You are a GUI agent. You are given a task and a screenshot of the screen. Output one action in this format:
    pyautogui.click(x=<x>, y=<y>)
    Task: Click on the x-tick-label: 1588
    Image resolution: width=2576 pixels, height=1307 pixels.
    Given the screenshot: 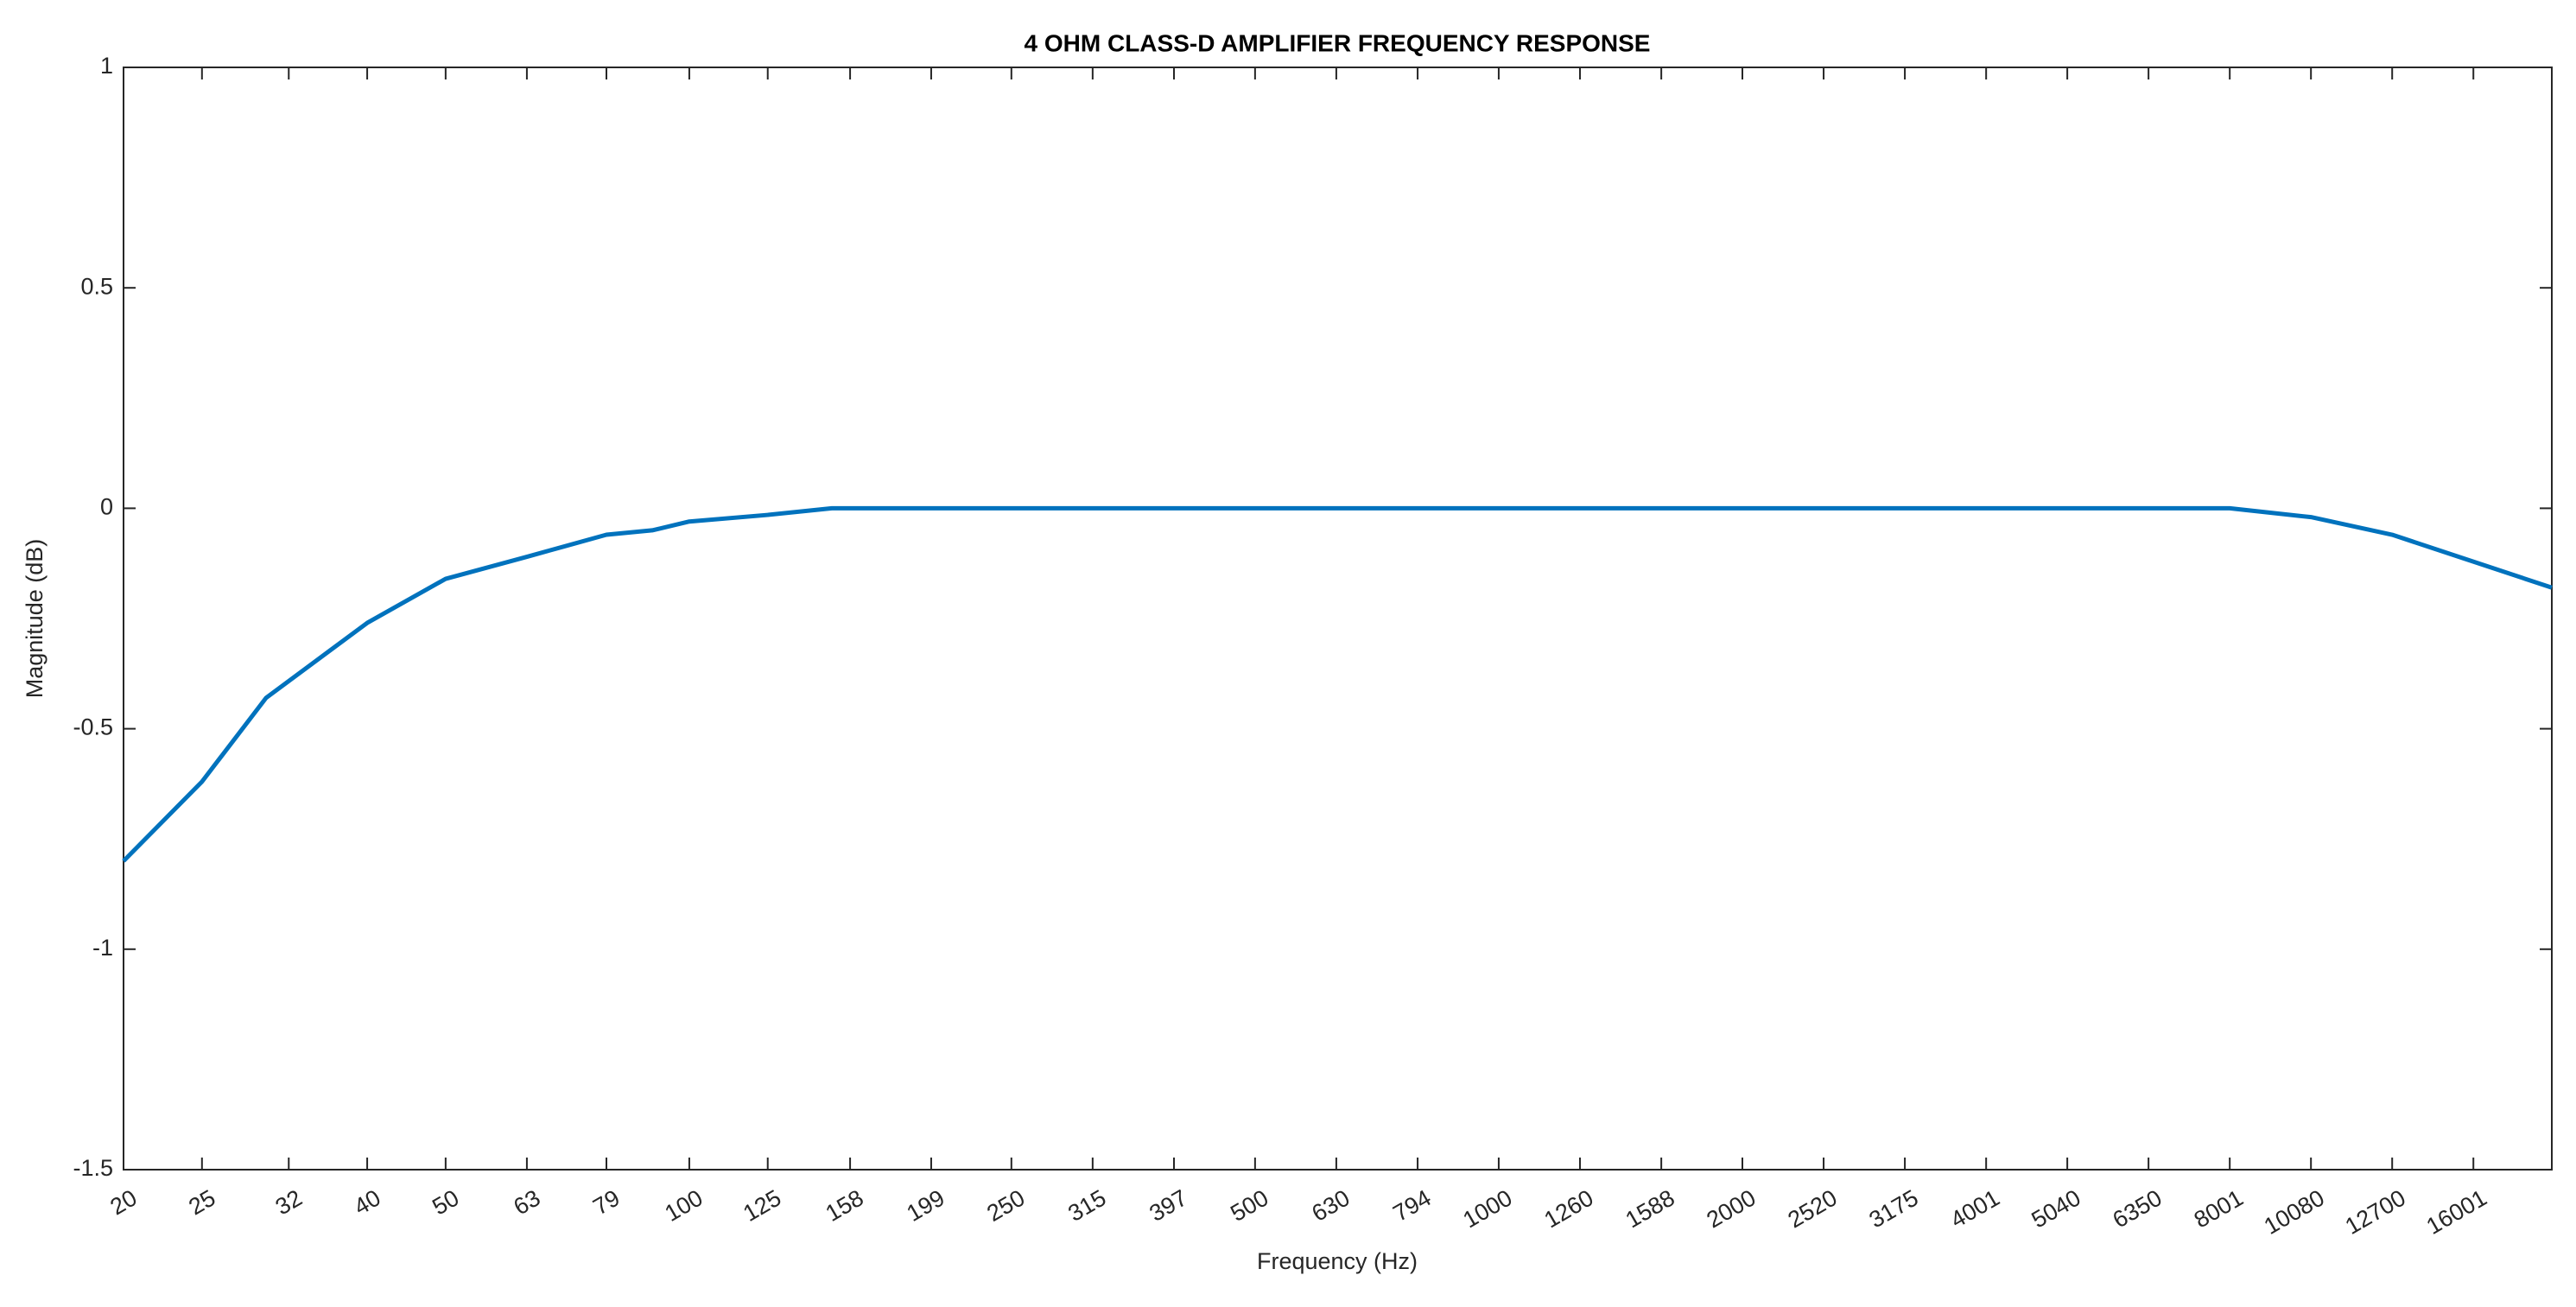 What is the action you would take?
    pyautogui.click(x=1650, y=1208)
    